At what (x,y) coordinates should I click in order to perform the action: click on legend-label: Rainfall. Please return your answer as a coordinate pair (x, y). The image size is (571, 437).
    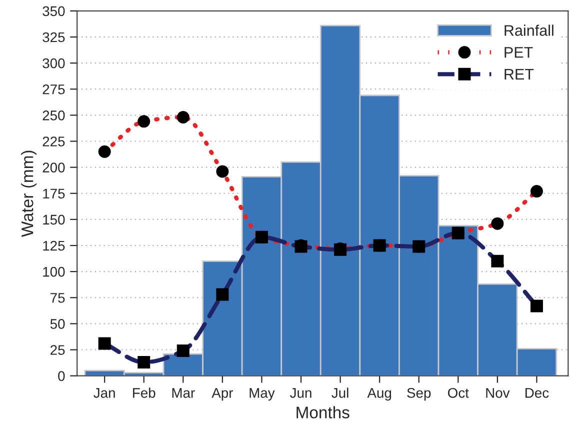
    Looking at the image, I should click on (529, 30).